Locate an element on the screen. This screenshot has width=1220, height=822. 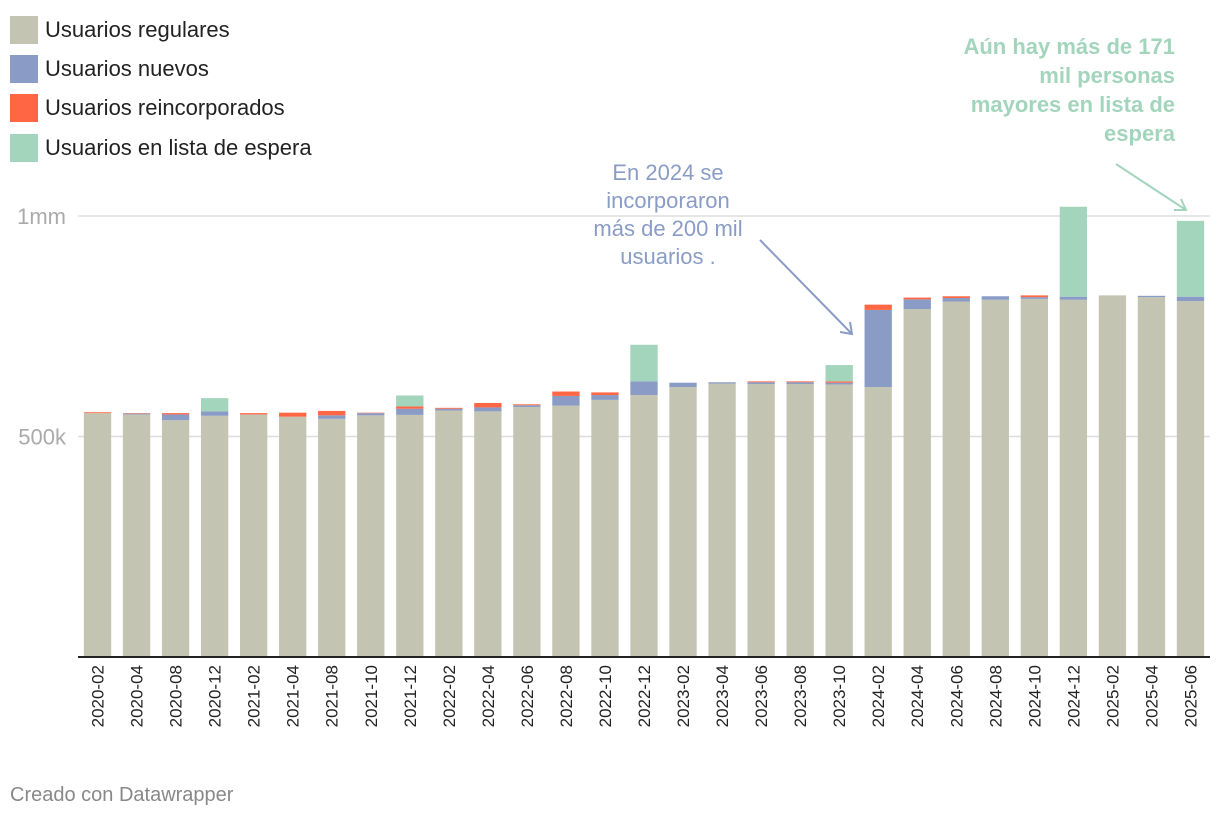
bar-2021-10-s0 is located at coordinates (371, 536).